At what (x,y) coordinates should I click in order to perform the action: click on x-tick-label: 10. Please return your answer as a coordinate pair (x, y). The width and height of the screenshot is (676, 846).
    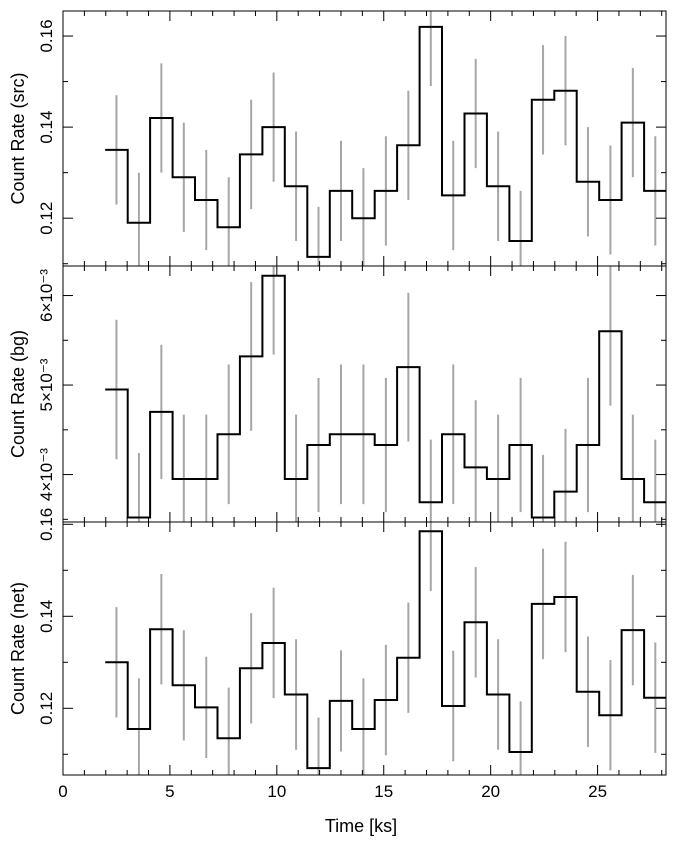
    Looking at the image, I should click on (276, 791).